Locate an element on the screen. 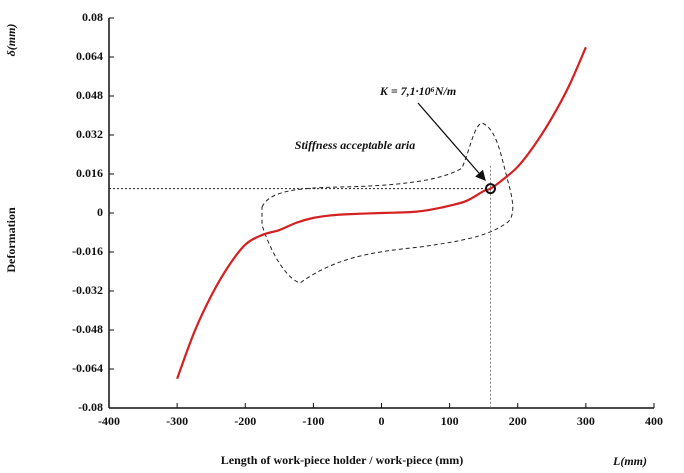  x-tick-label: 300 is located at coordinates (586, 421).